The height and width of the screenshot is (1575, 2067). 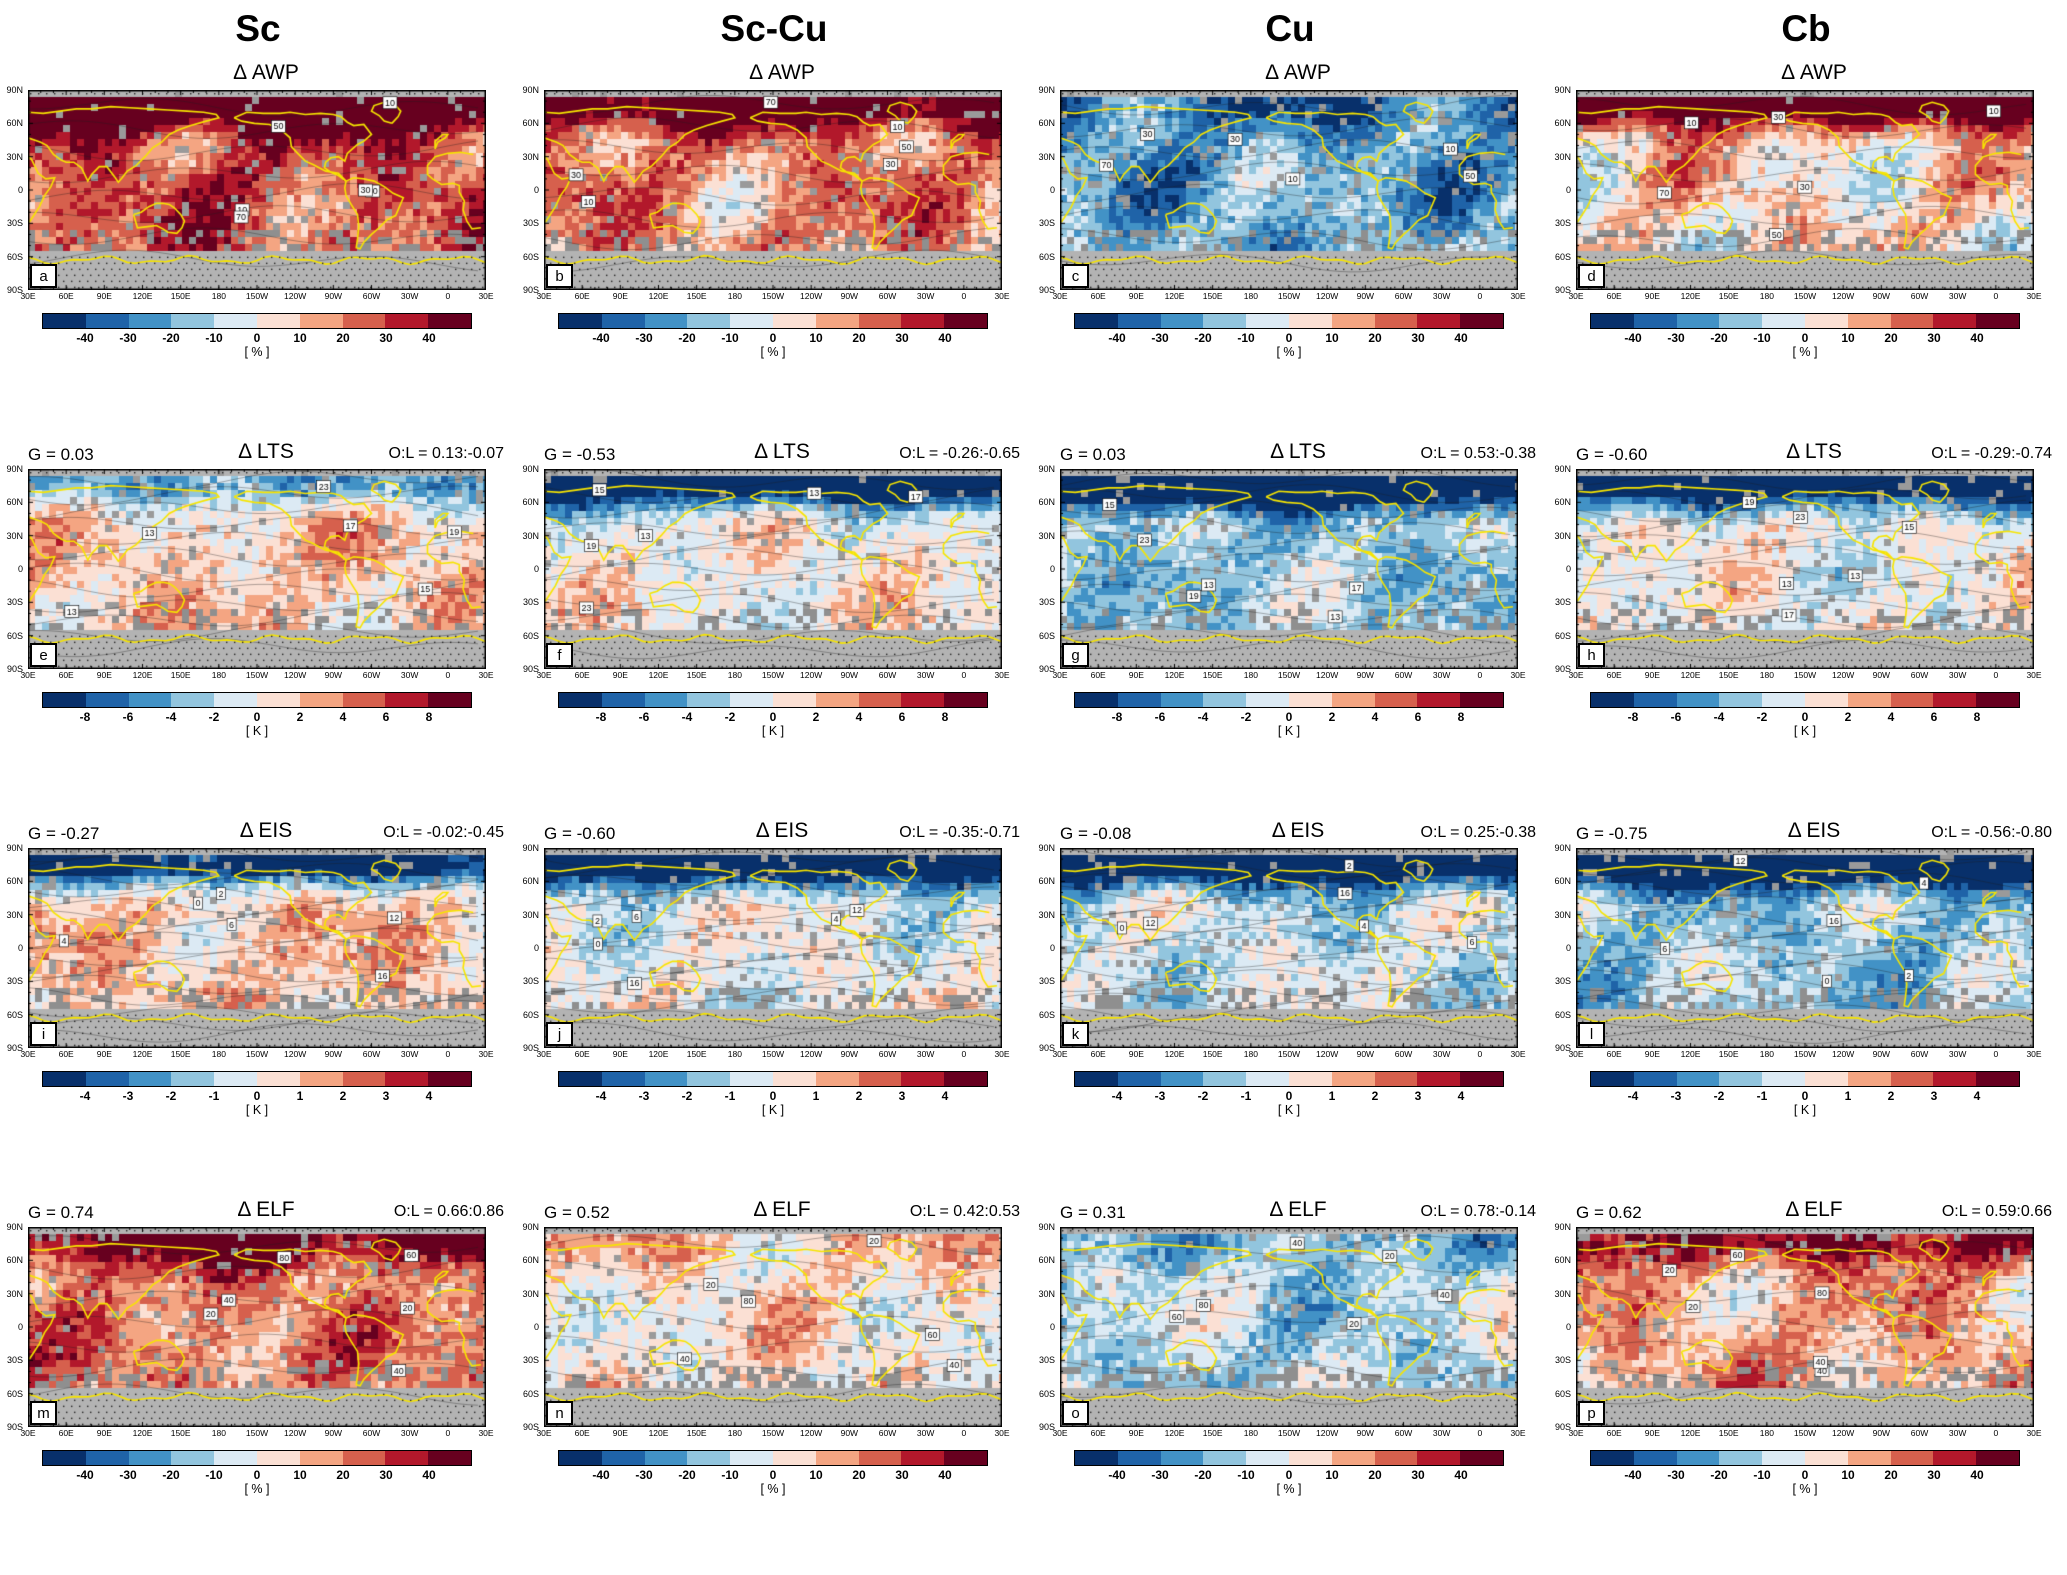 I want to click on colorbar-tick-labels: -4 -3 -2 -1 0 1 2 3 4, so click(x=1805, y=1095).